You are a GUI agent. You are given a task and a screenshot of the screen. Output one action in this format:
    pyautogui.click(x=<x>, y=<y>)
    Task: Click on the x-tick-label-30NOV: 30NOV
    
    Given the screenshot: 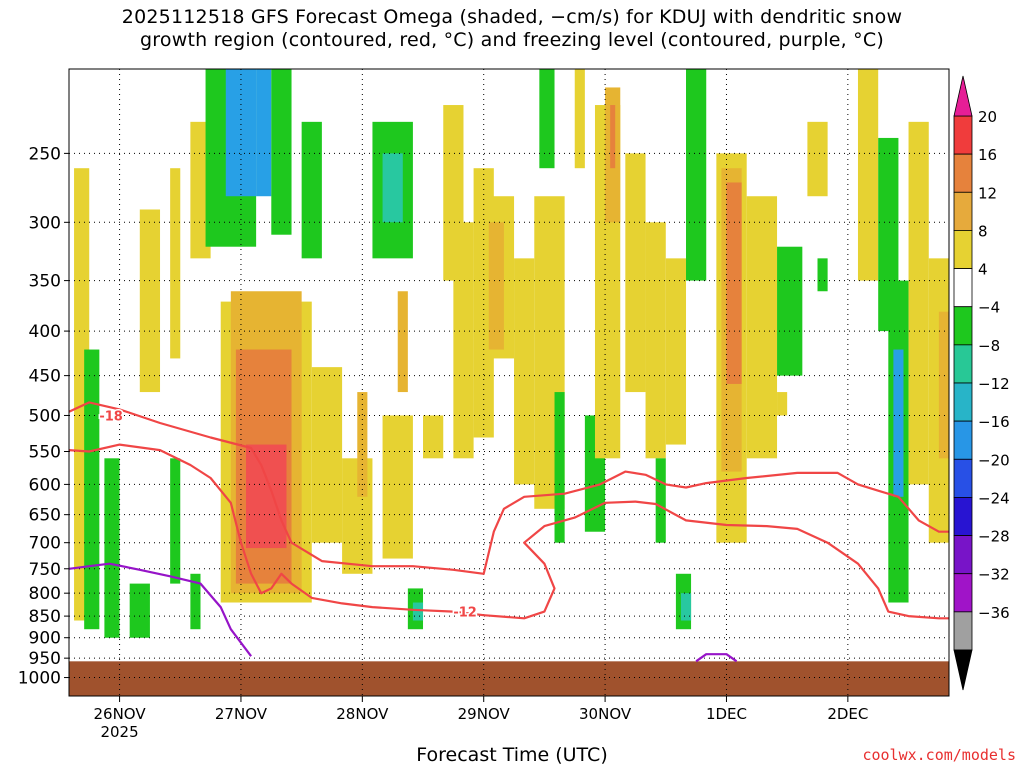 What is the action you would take?
    pyautogui.click(x=605, y=714)
    